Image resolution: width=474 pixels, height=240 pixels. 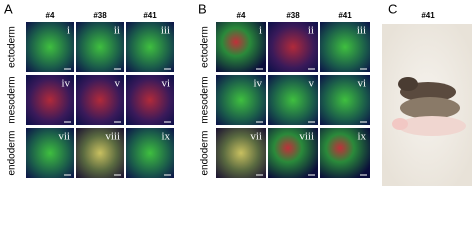 What do you see at coordinates (392, 8) in the screenshot?
I see `panel-label: C` at bounding box center [392, 8].